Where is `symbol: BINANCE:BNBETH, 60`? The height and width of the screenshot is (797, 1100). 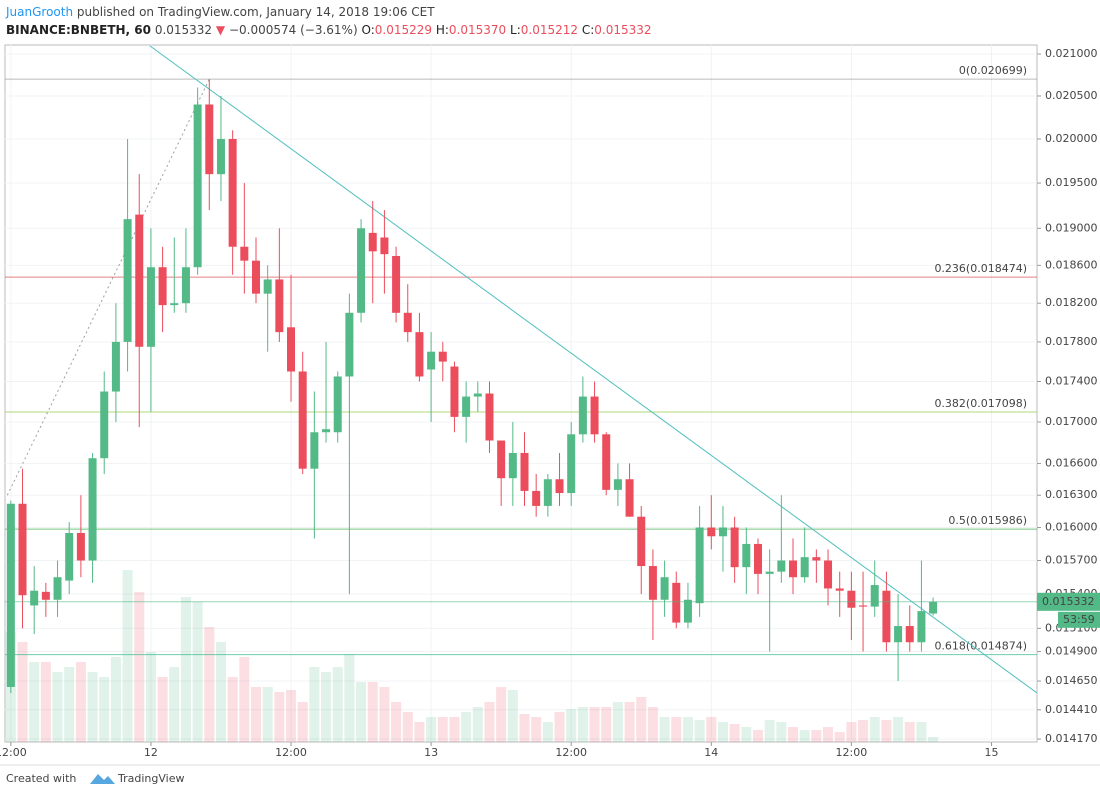
symbol: BINANCE:BNBETH, 60 is located at coordinates (78, 30).